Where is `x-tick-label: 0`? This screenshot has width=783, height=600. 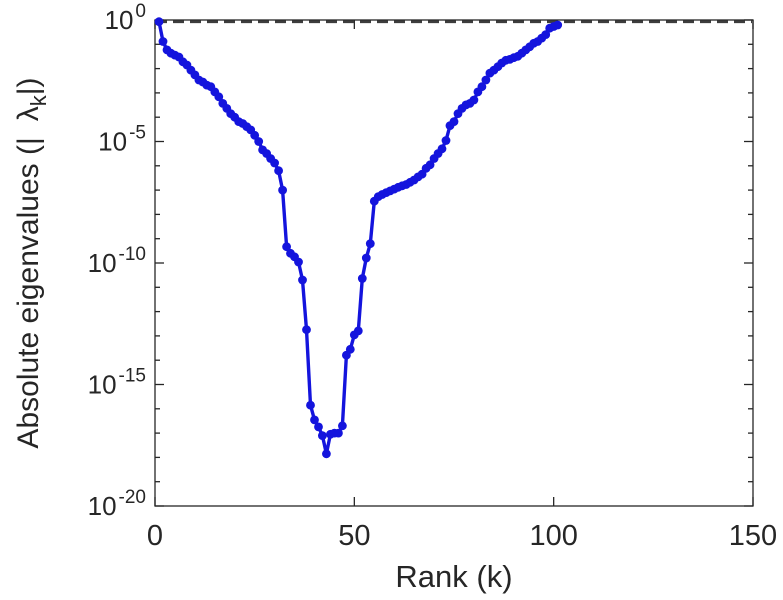 x-tick-label: 0 is located at coordinates (155, 536).